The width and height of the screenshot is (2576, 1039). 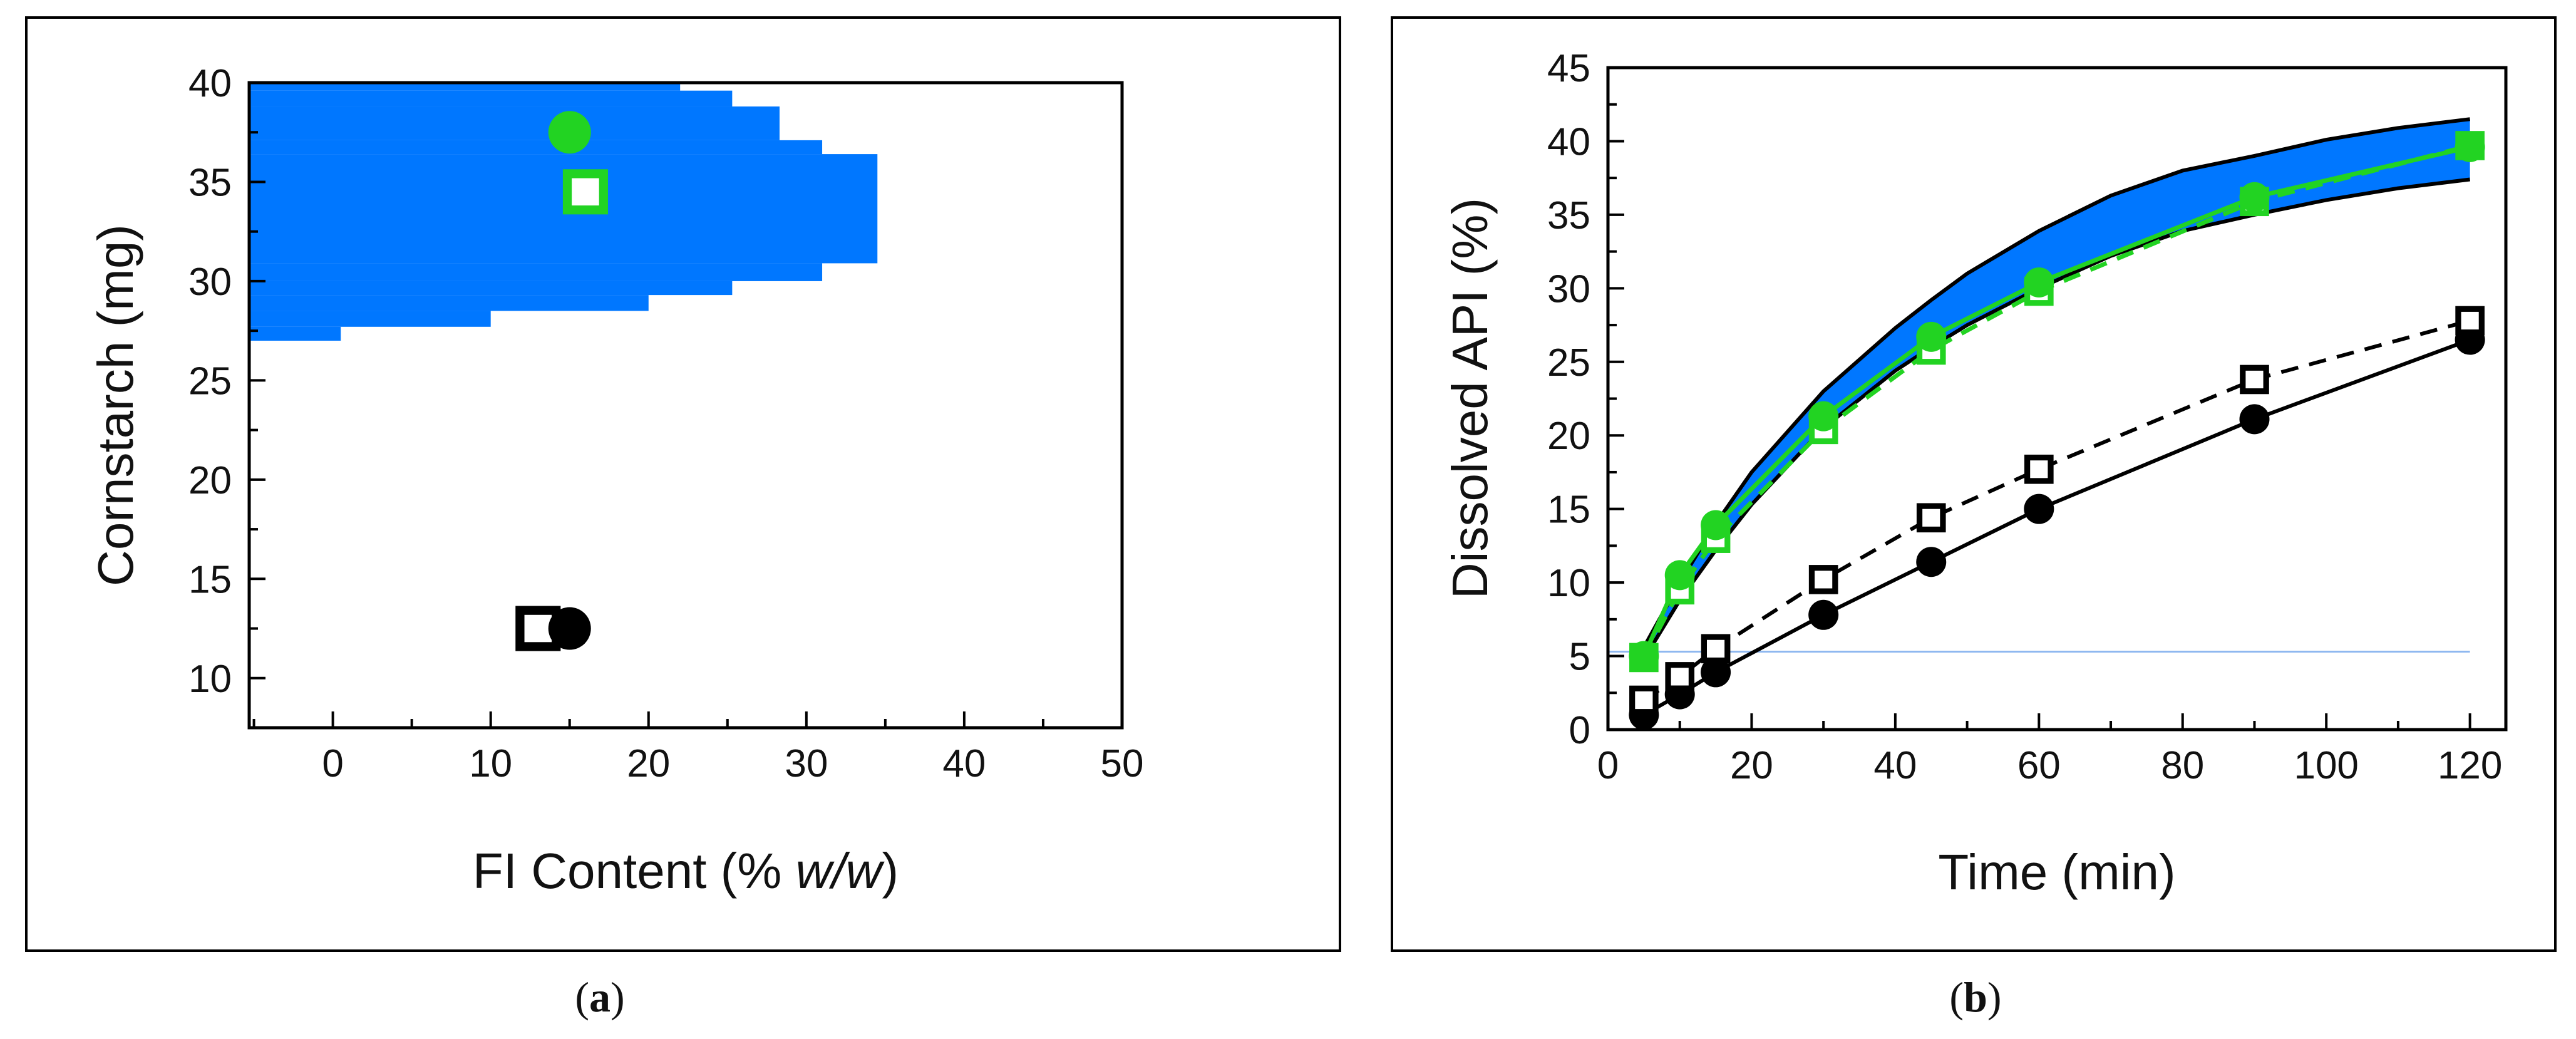 What do you see at coordinates (1122, 763) in the screenshot?
I see `a-x-tick-label: 50` at bounding box center [1122, 763].